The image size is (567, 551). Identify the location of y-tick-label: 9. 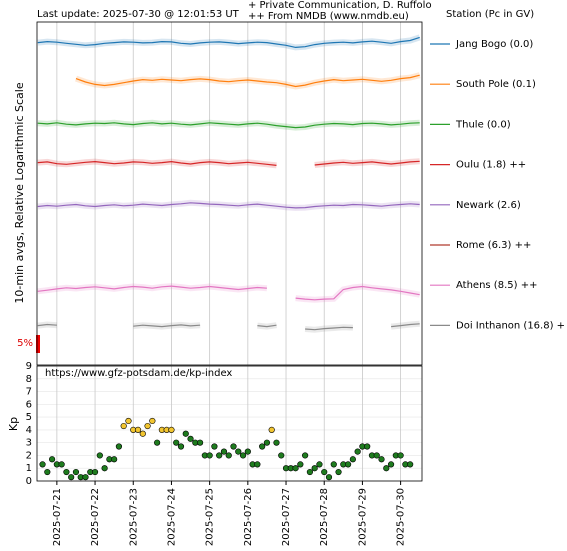
(29, 366).